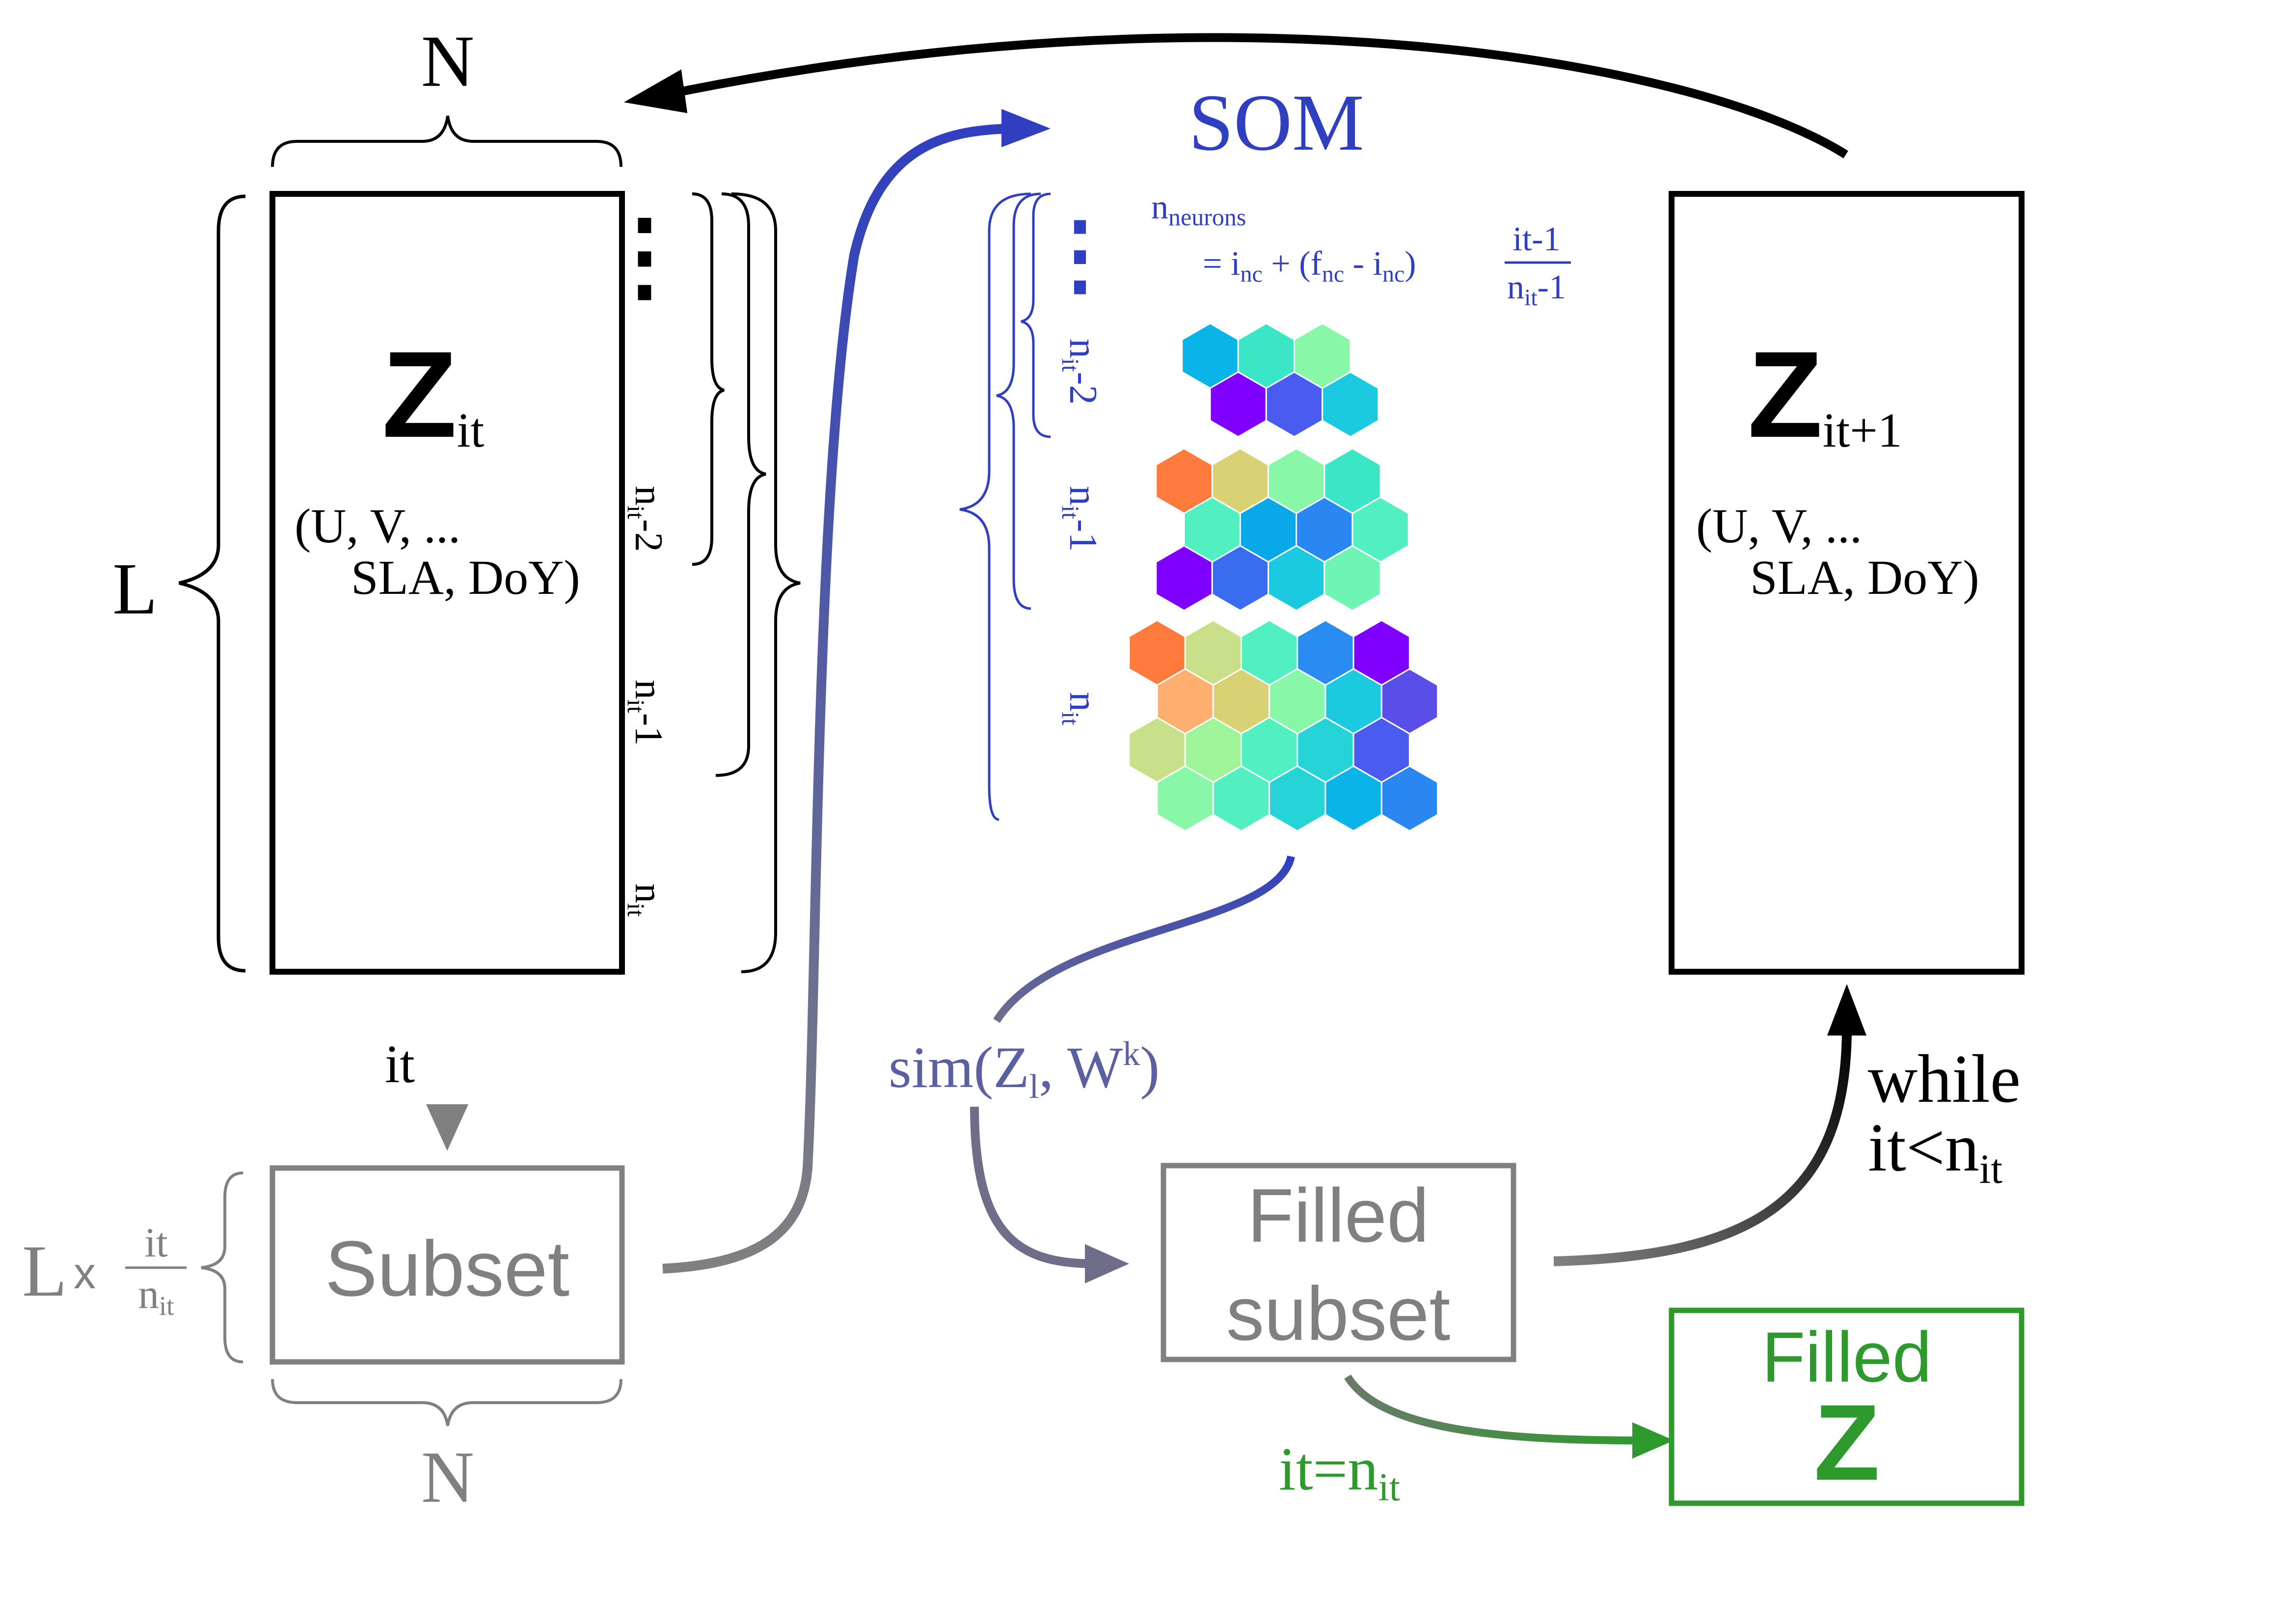 The image size is (2296, 1623). I want to click on subset-height-brace, so click(222, 1267).